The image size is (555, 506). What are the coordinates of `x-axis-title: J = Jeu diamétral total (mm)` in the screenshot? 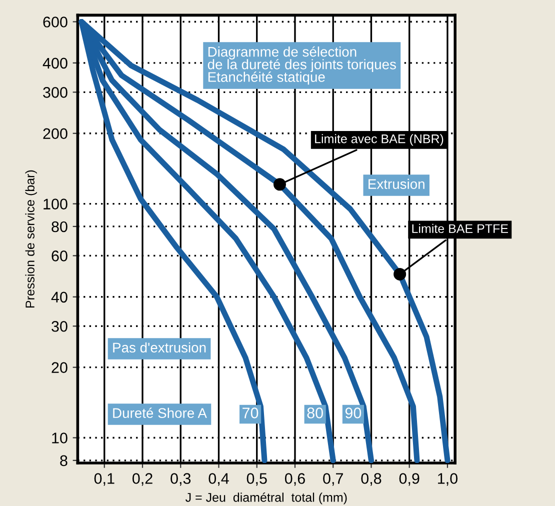 It's located at (266, 498).